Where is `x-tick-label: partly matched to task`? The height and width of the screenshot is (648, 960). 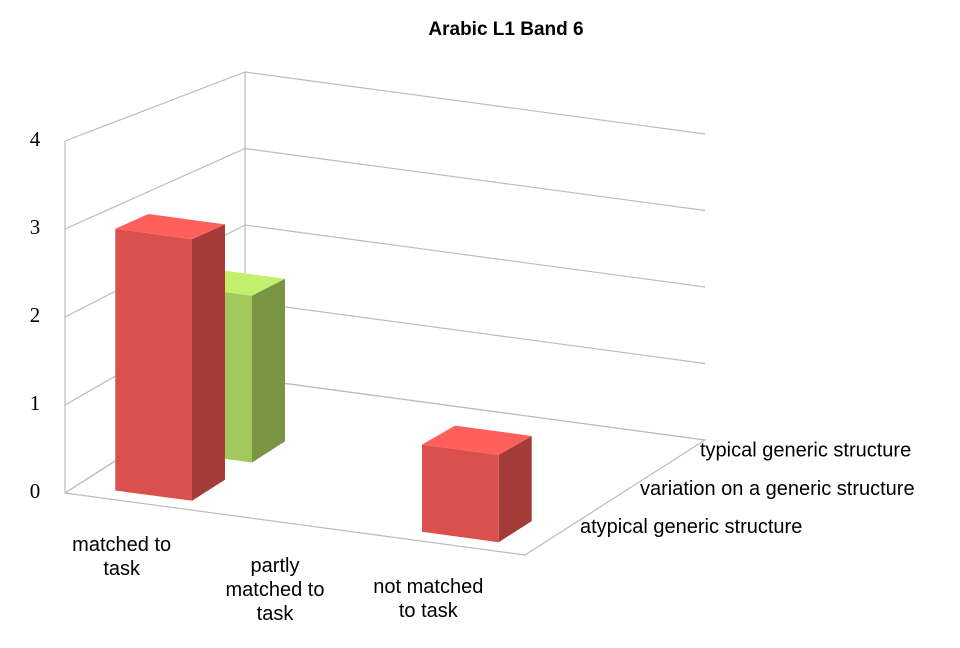 x-tick-label: partly matched to task is located at coordinates (275, 590).